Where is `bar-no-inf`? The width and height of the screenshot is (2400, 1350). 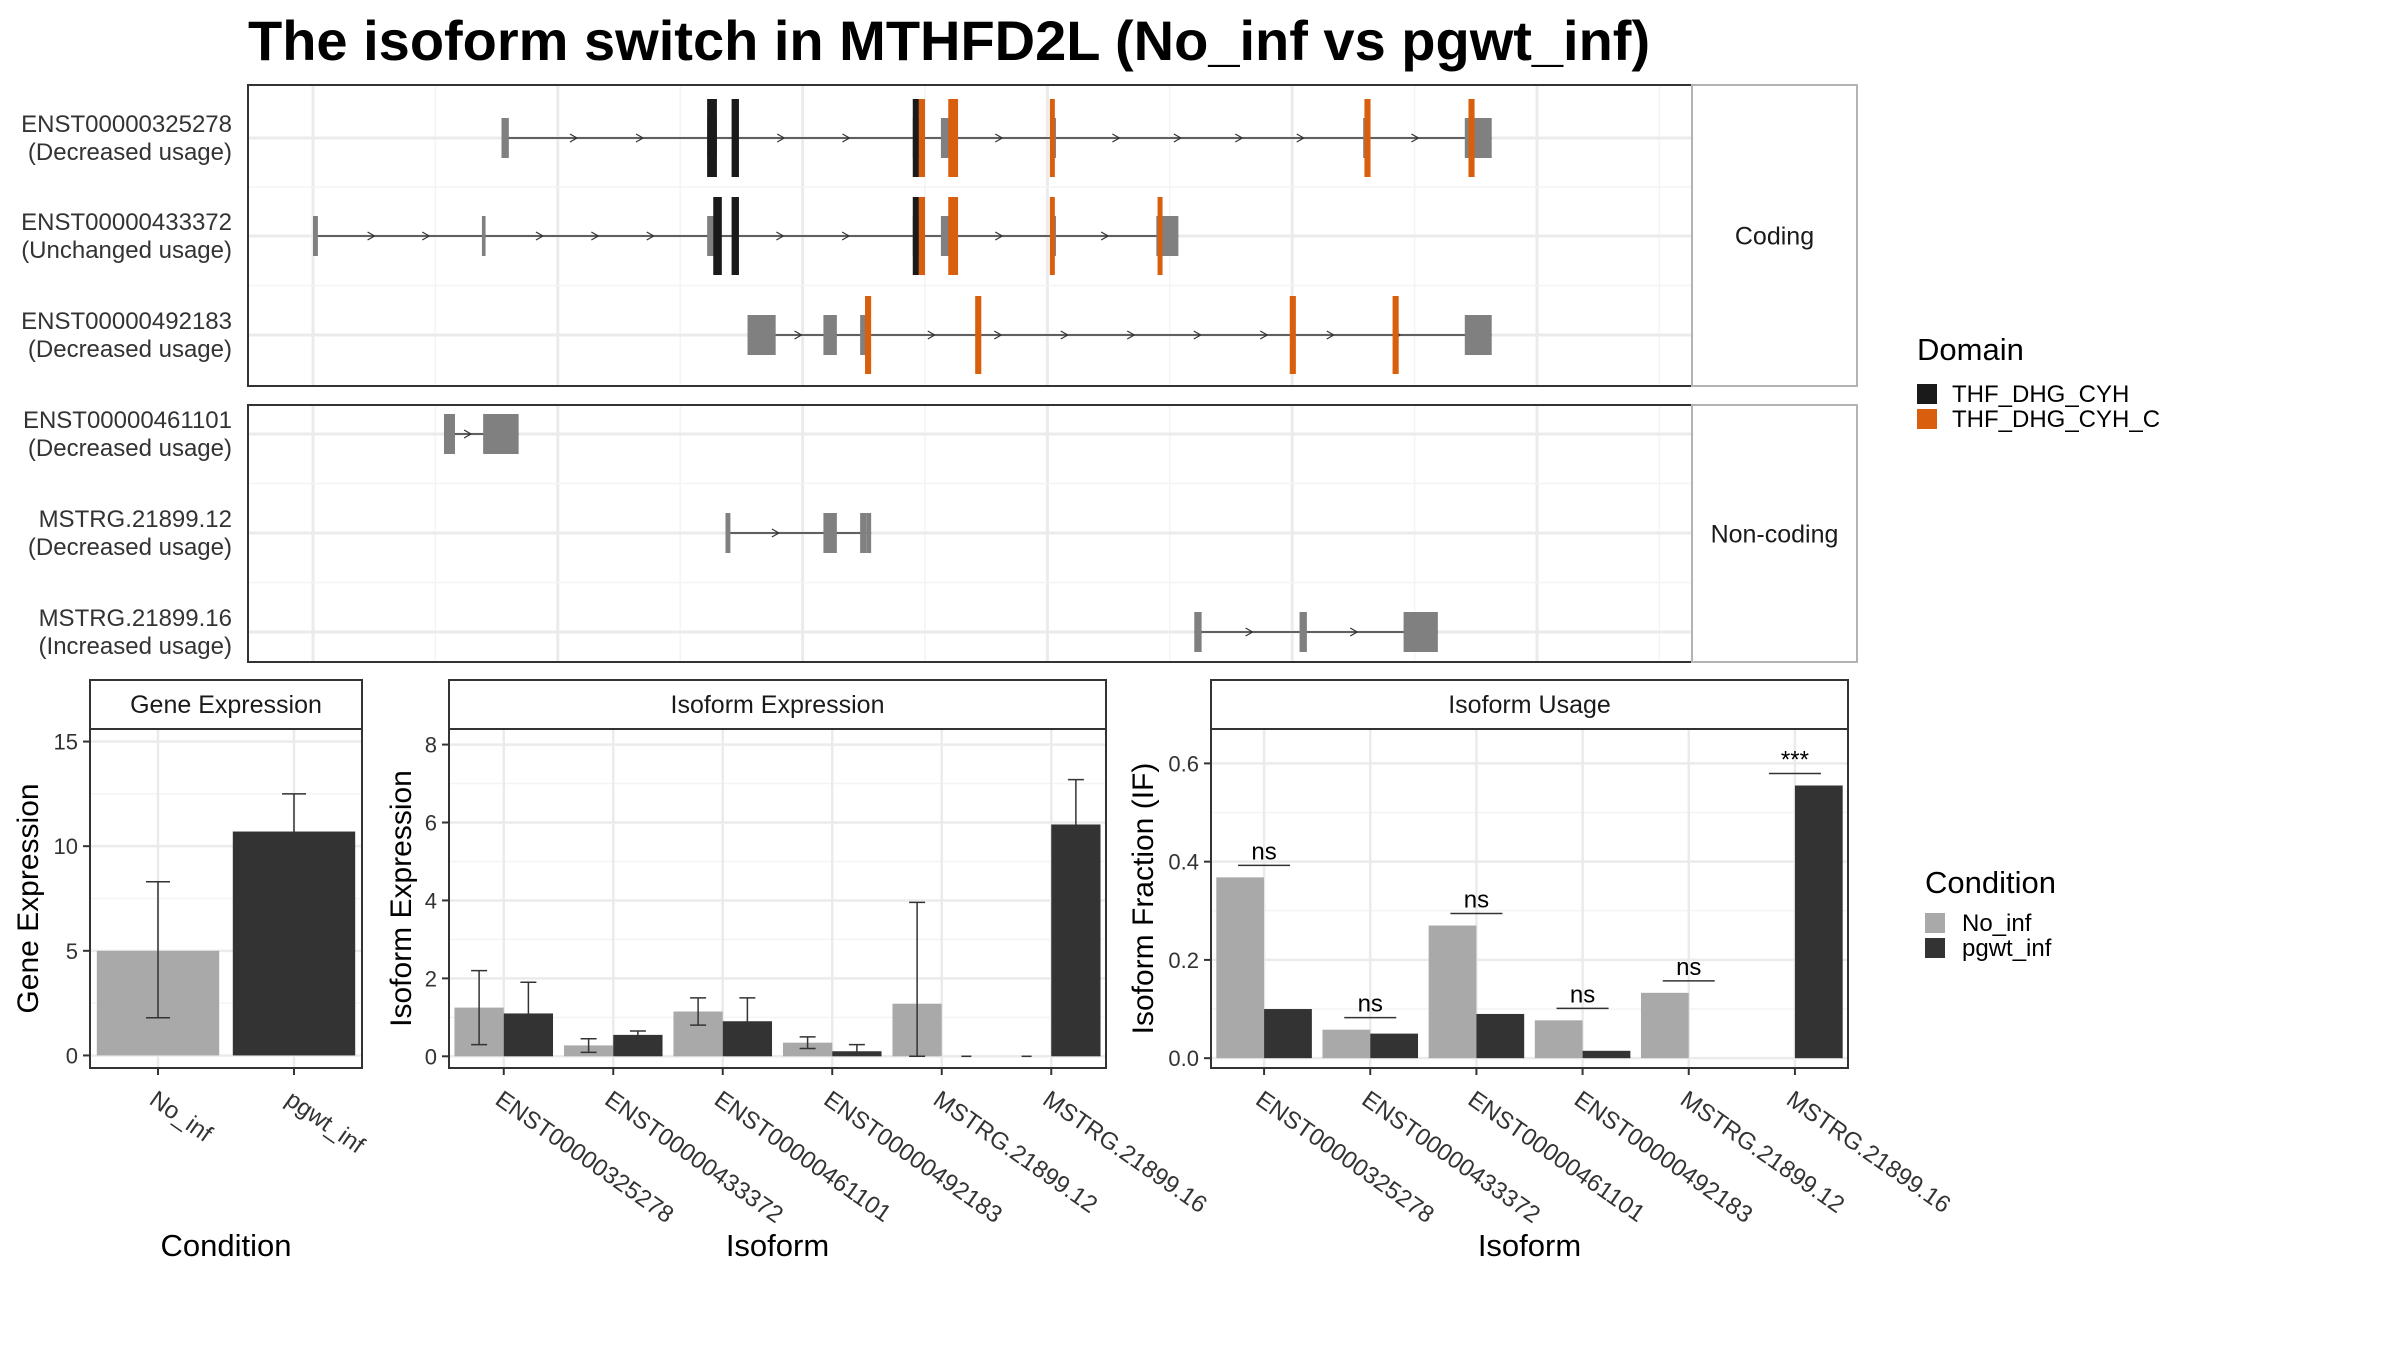 bar-no-inf is located at coordinates (807, 1049).